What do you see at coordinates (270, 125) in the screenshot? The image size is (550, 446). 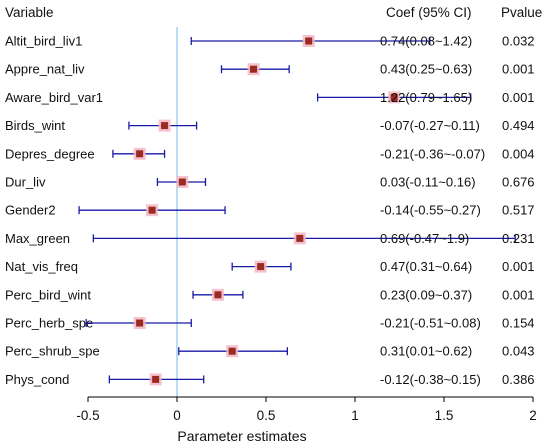 I see `forest-row: Birds_wint -0.07(-0.27~0.11) 0.494` at bounding box center [270, 125].